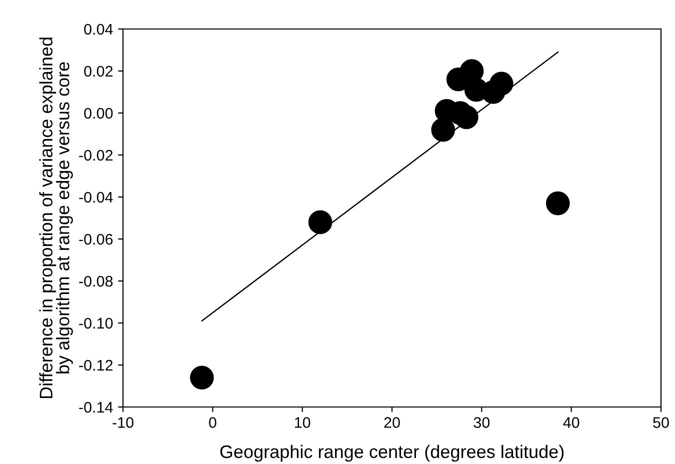  I want to click on x-tick-label: 40, so click(571, 422).